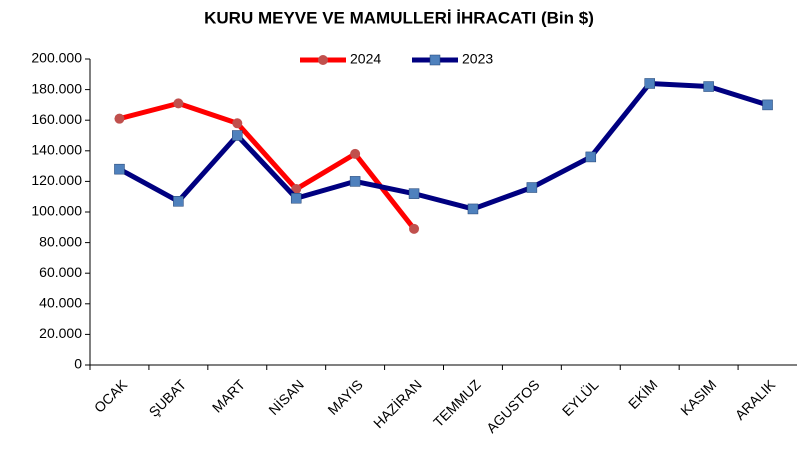 The height and width of the screenshot is (459, 798). I want to click on y-tick-label: 60.000, so click(60, 272).